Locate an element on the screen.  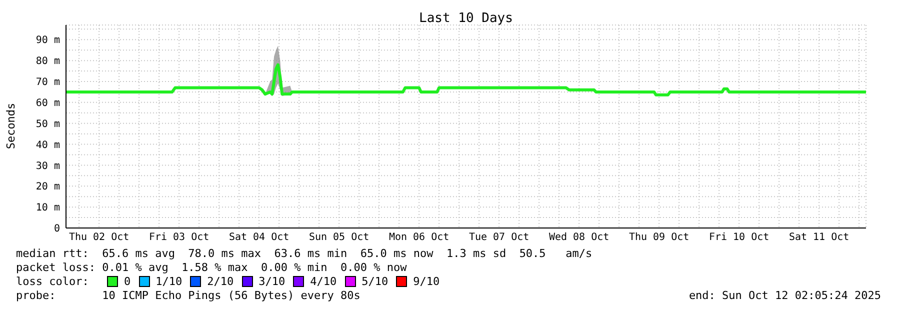
x-tick-label: Thu 09 Oct is located at coordinates (659, 238).